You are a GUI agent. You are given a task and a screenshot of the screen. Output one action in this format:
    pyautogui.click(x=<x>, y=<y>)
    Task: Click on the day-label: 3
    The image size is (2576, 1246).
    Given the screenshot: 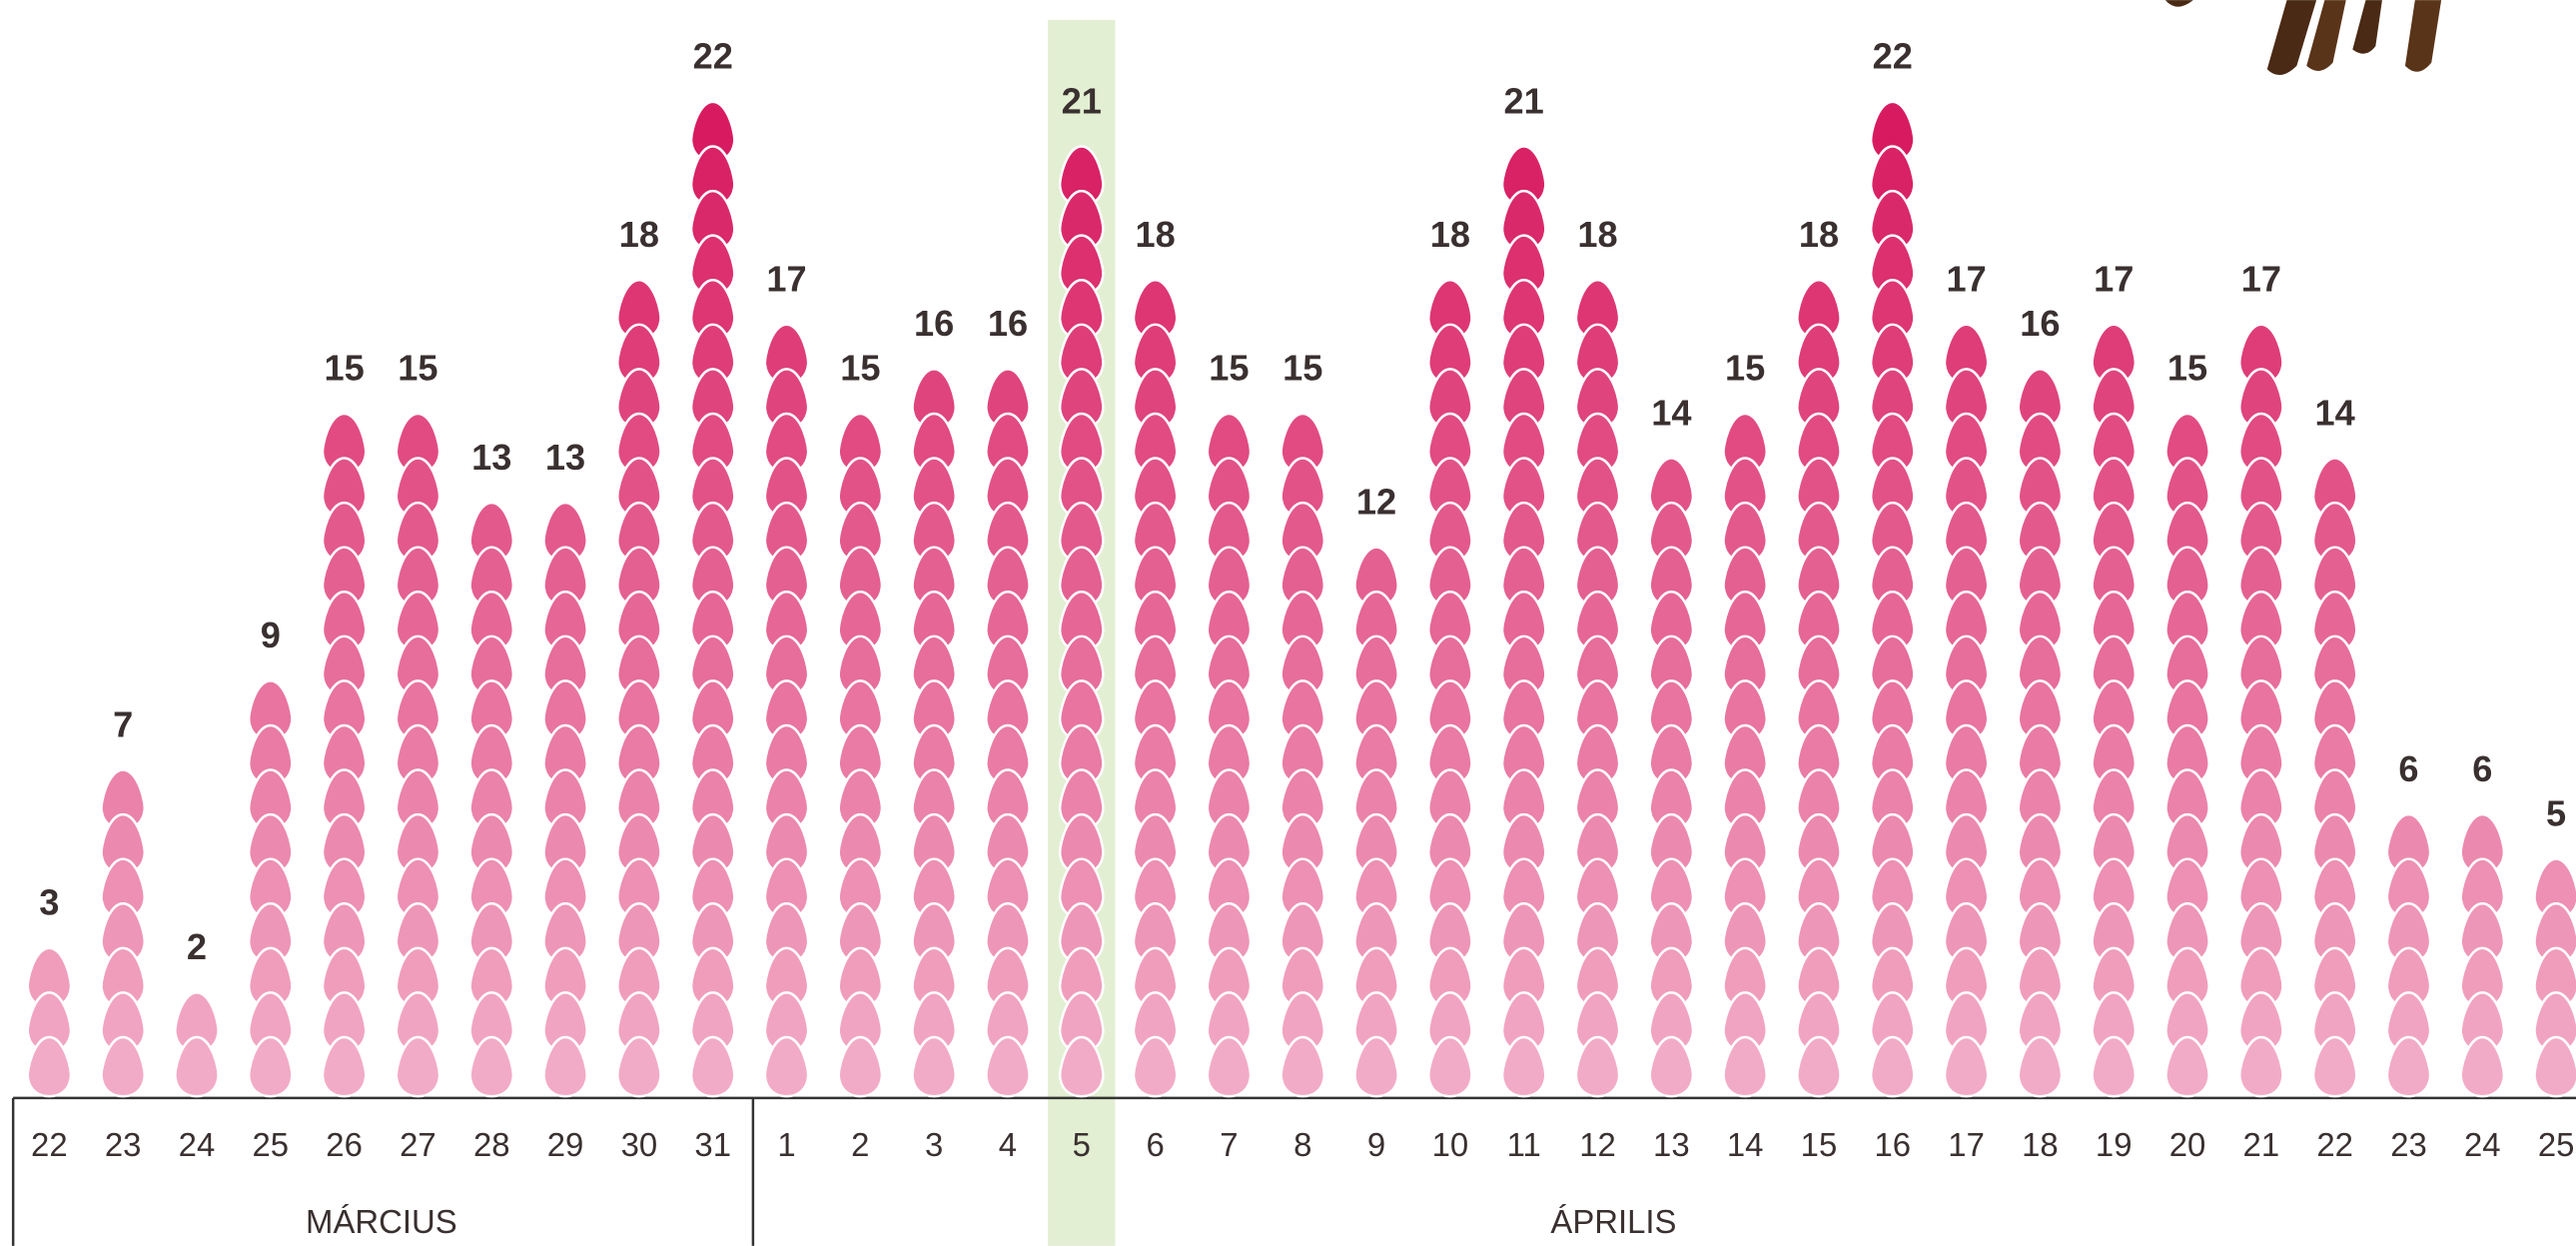 What is the action you would take?
    pyautogui.click(x=934, y=1145)
    